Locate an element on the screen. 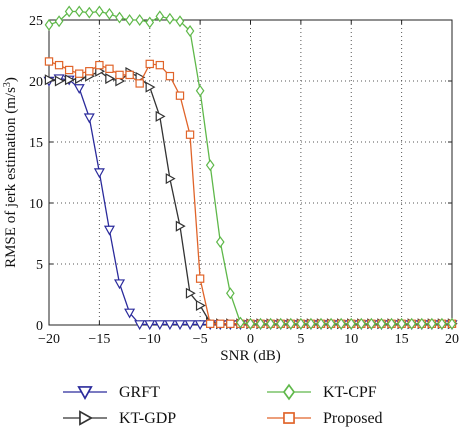 This screenshot has width=474, height=443. legend-item-kt-gdp: KT-GDP is located at coordinates (119, 418).